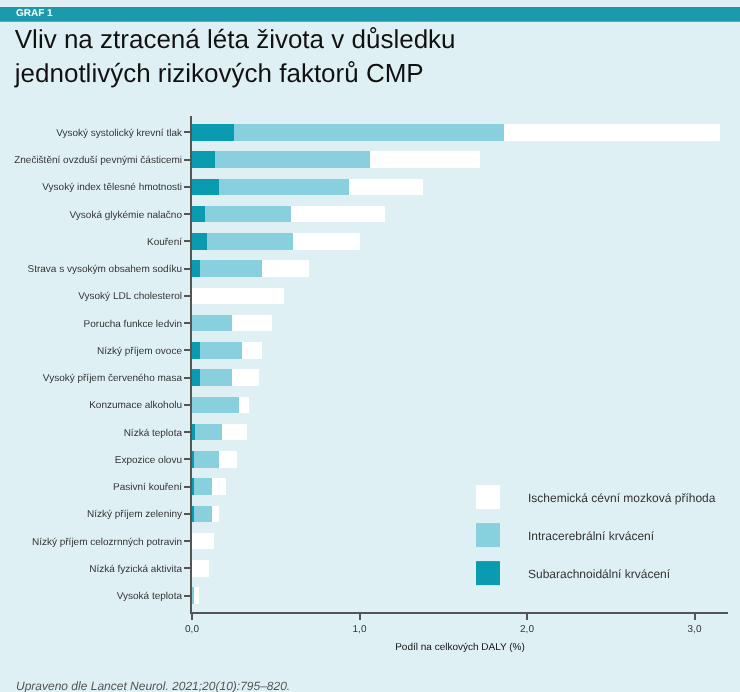 This screenshot has height=692, width=740. What do you see at coordinates (237, 56) in the screenshot?
I see `chart-title: Vliv na ztracená léta života v důsledku jednotlivých rizikových faktorů CMP` at bounding box center [237, 56].